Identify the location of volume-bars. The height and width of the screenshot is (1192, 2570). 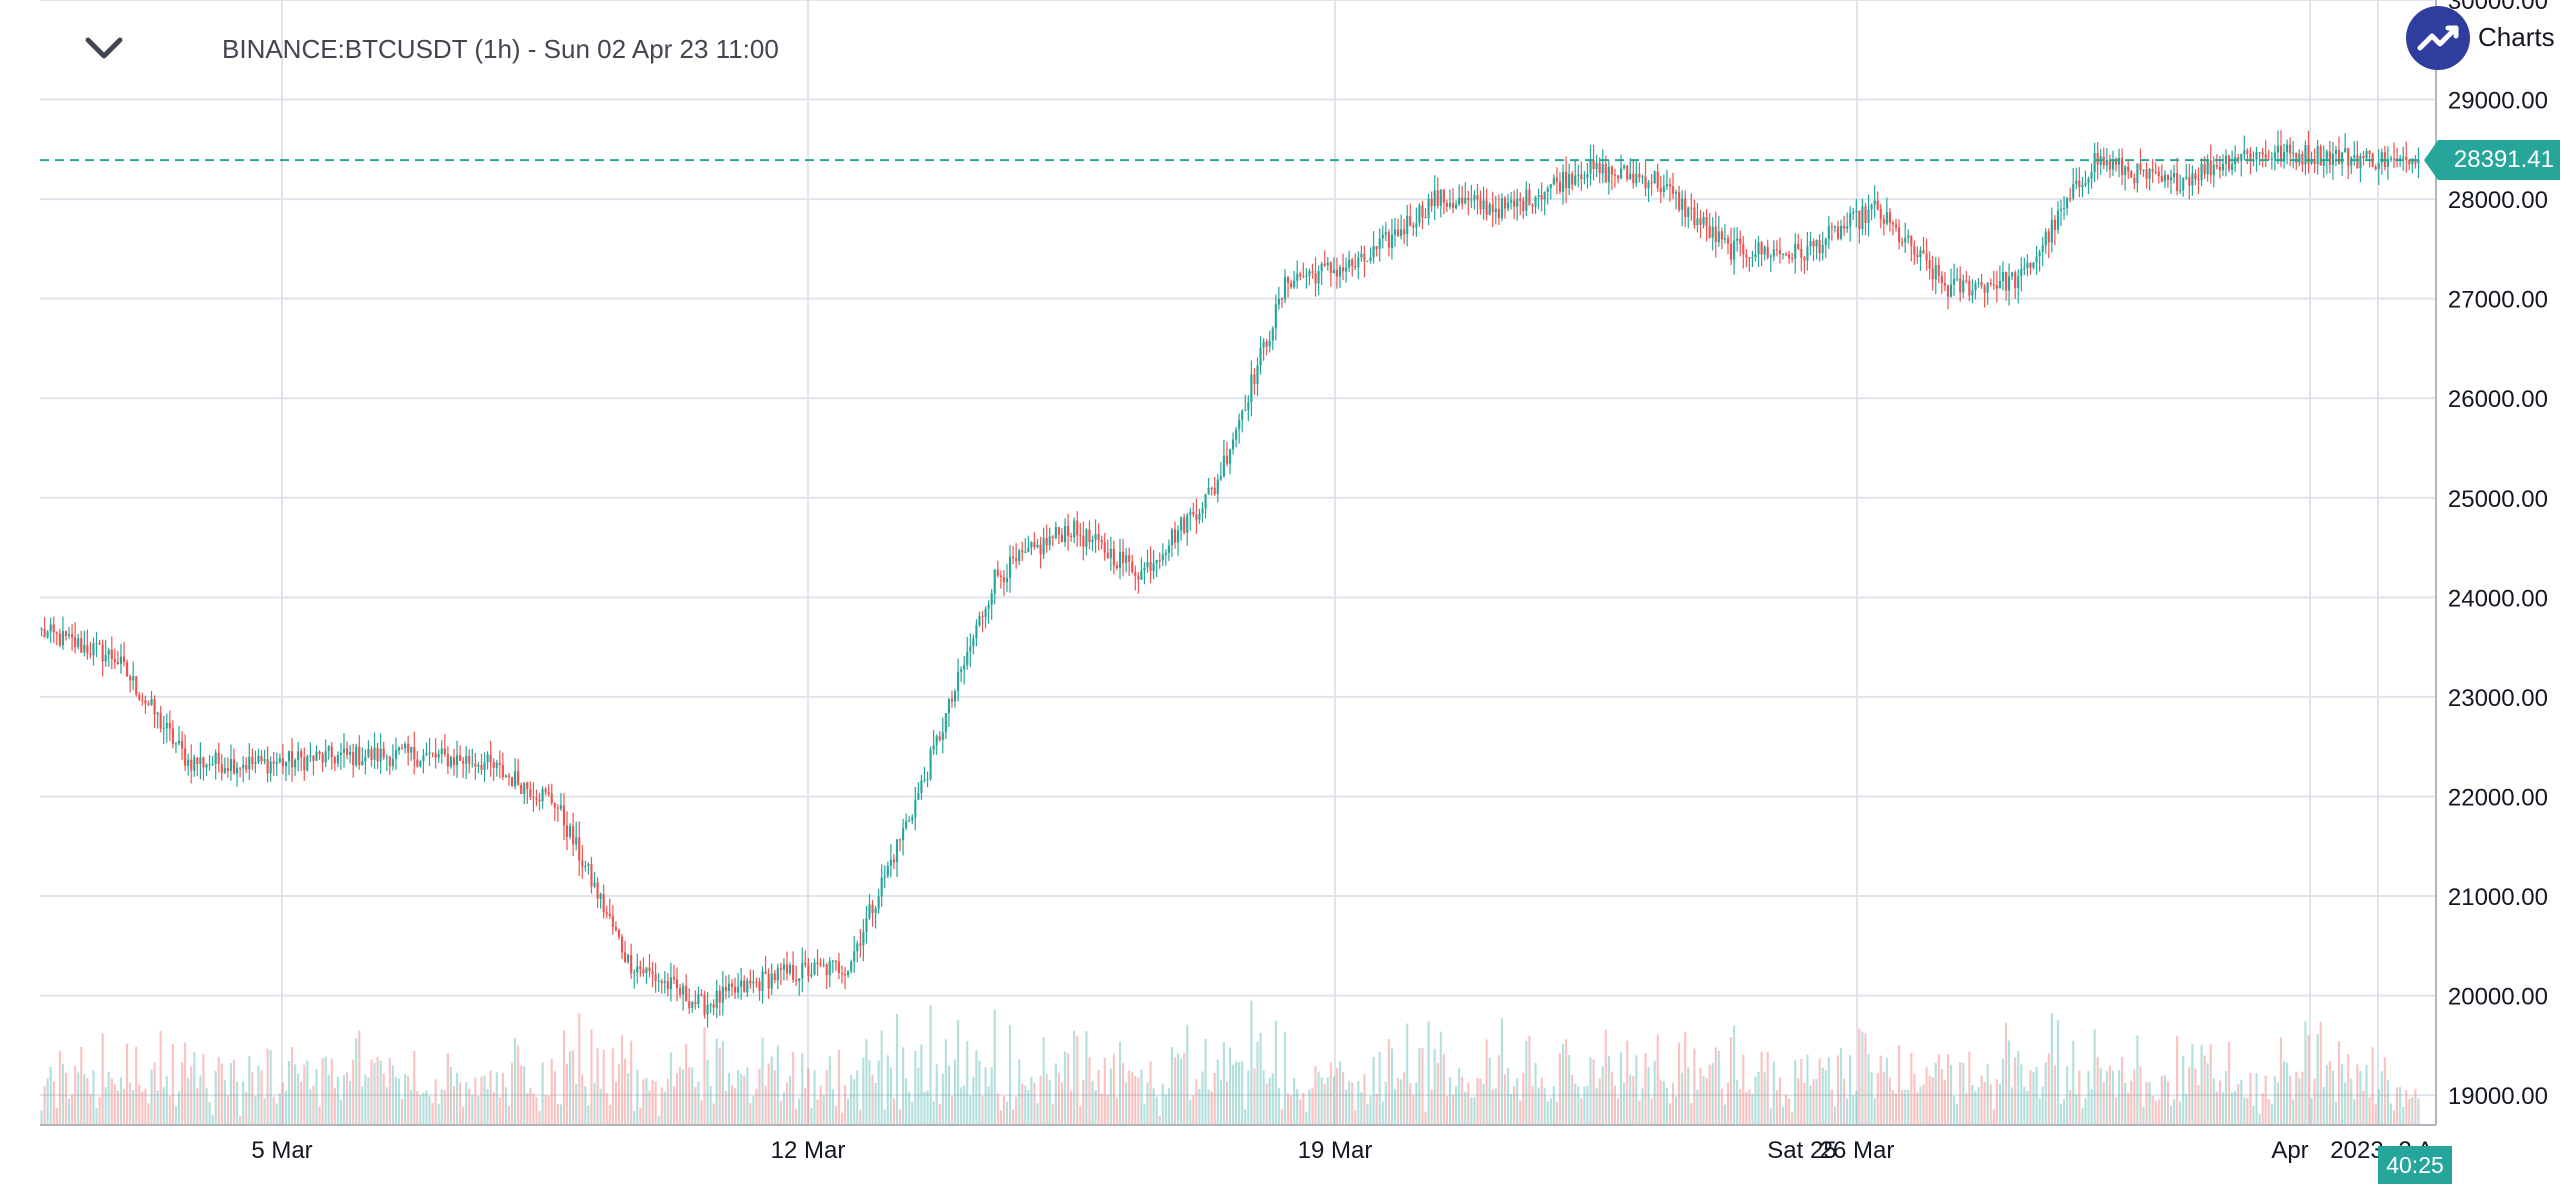
(1230, 1062).